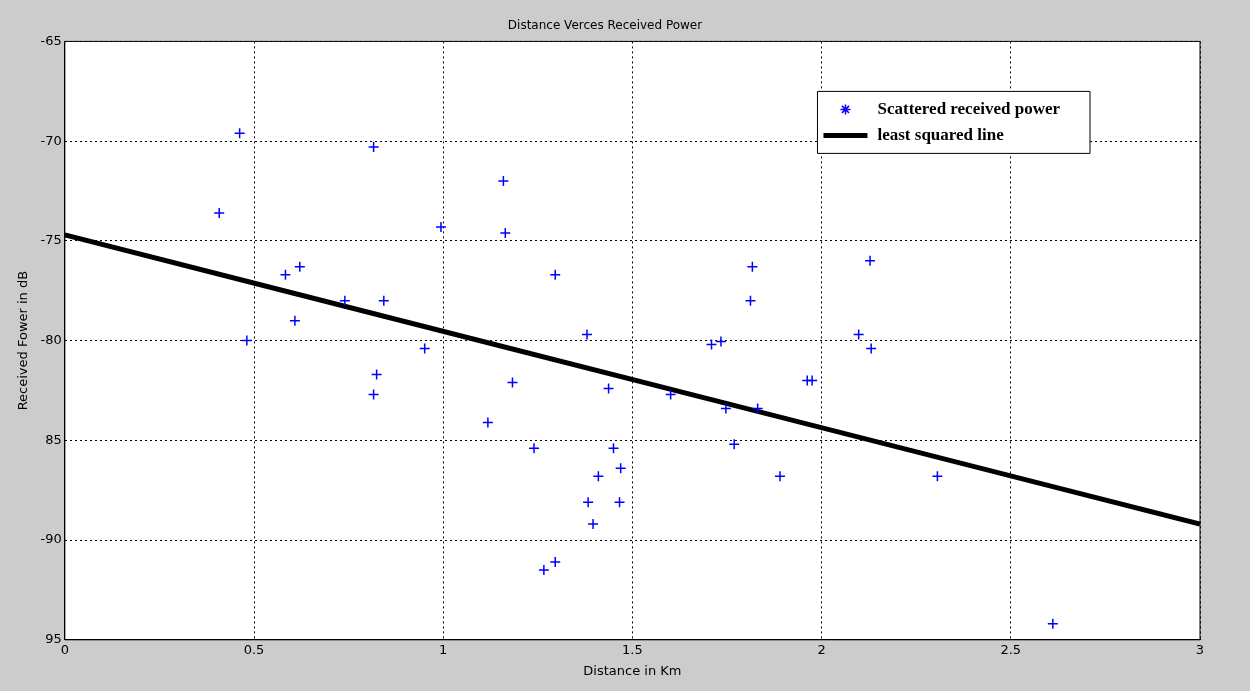  I want to click on x-tick-label: 1, so click(443, 649).